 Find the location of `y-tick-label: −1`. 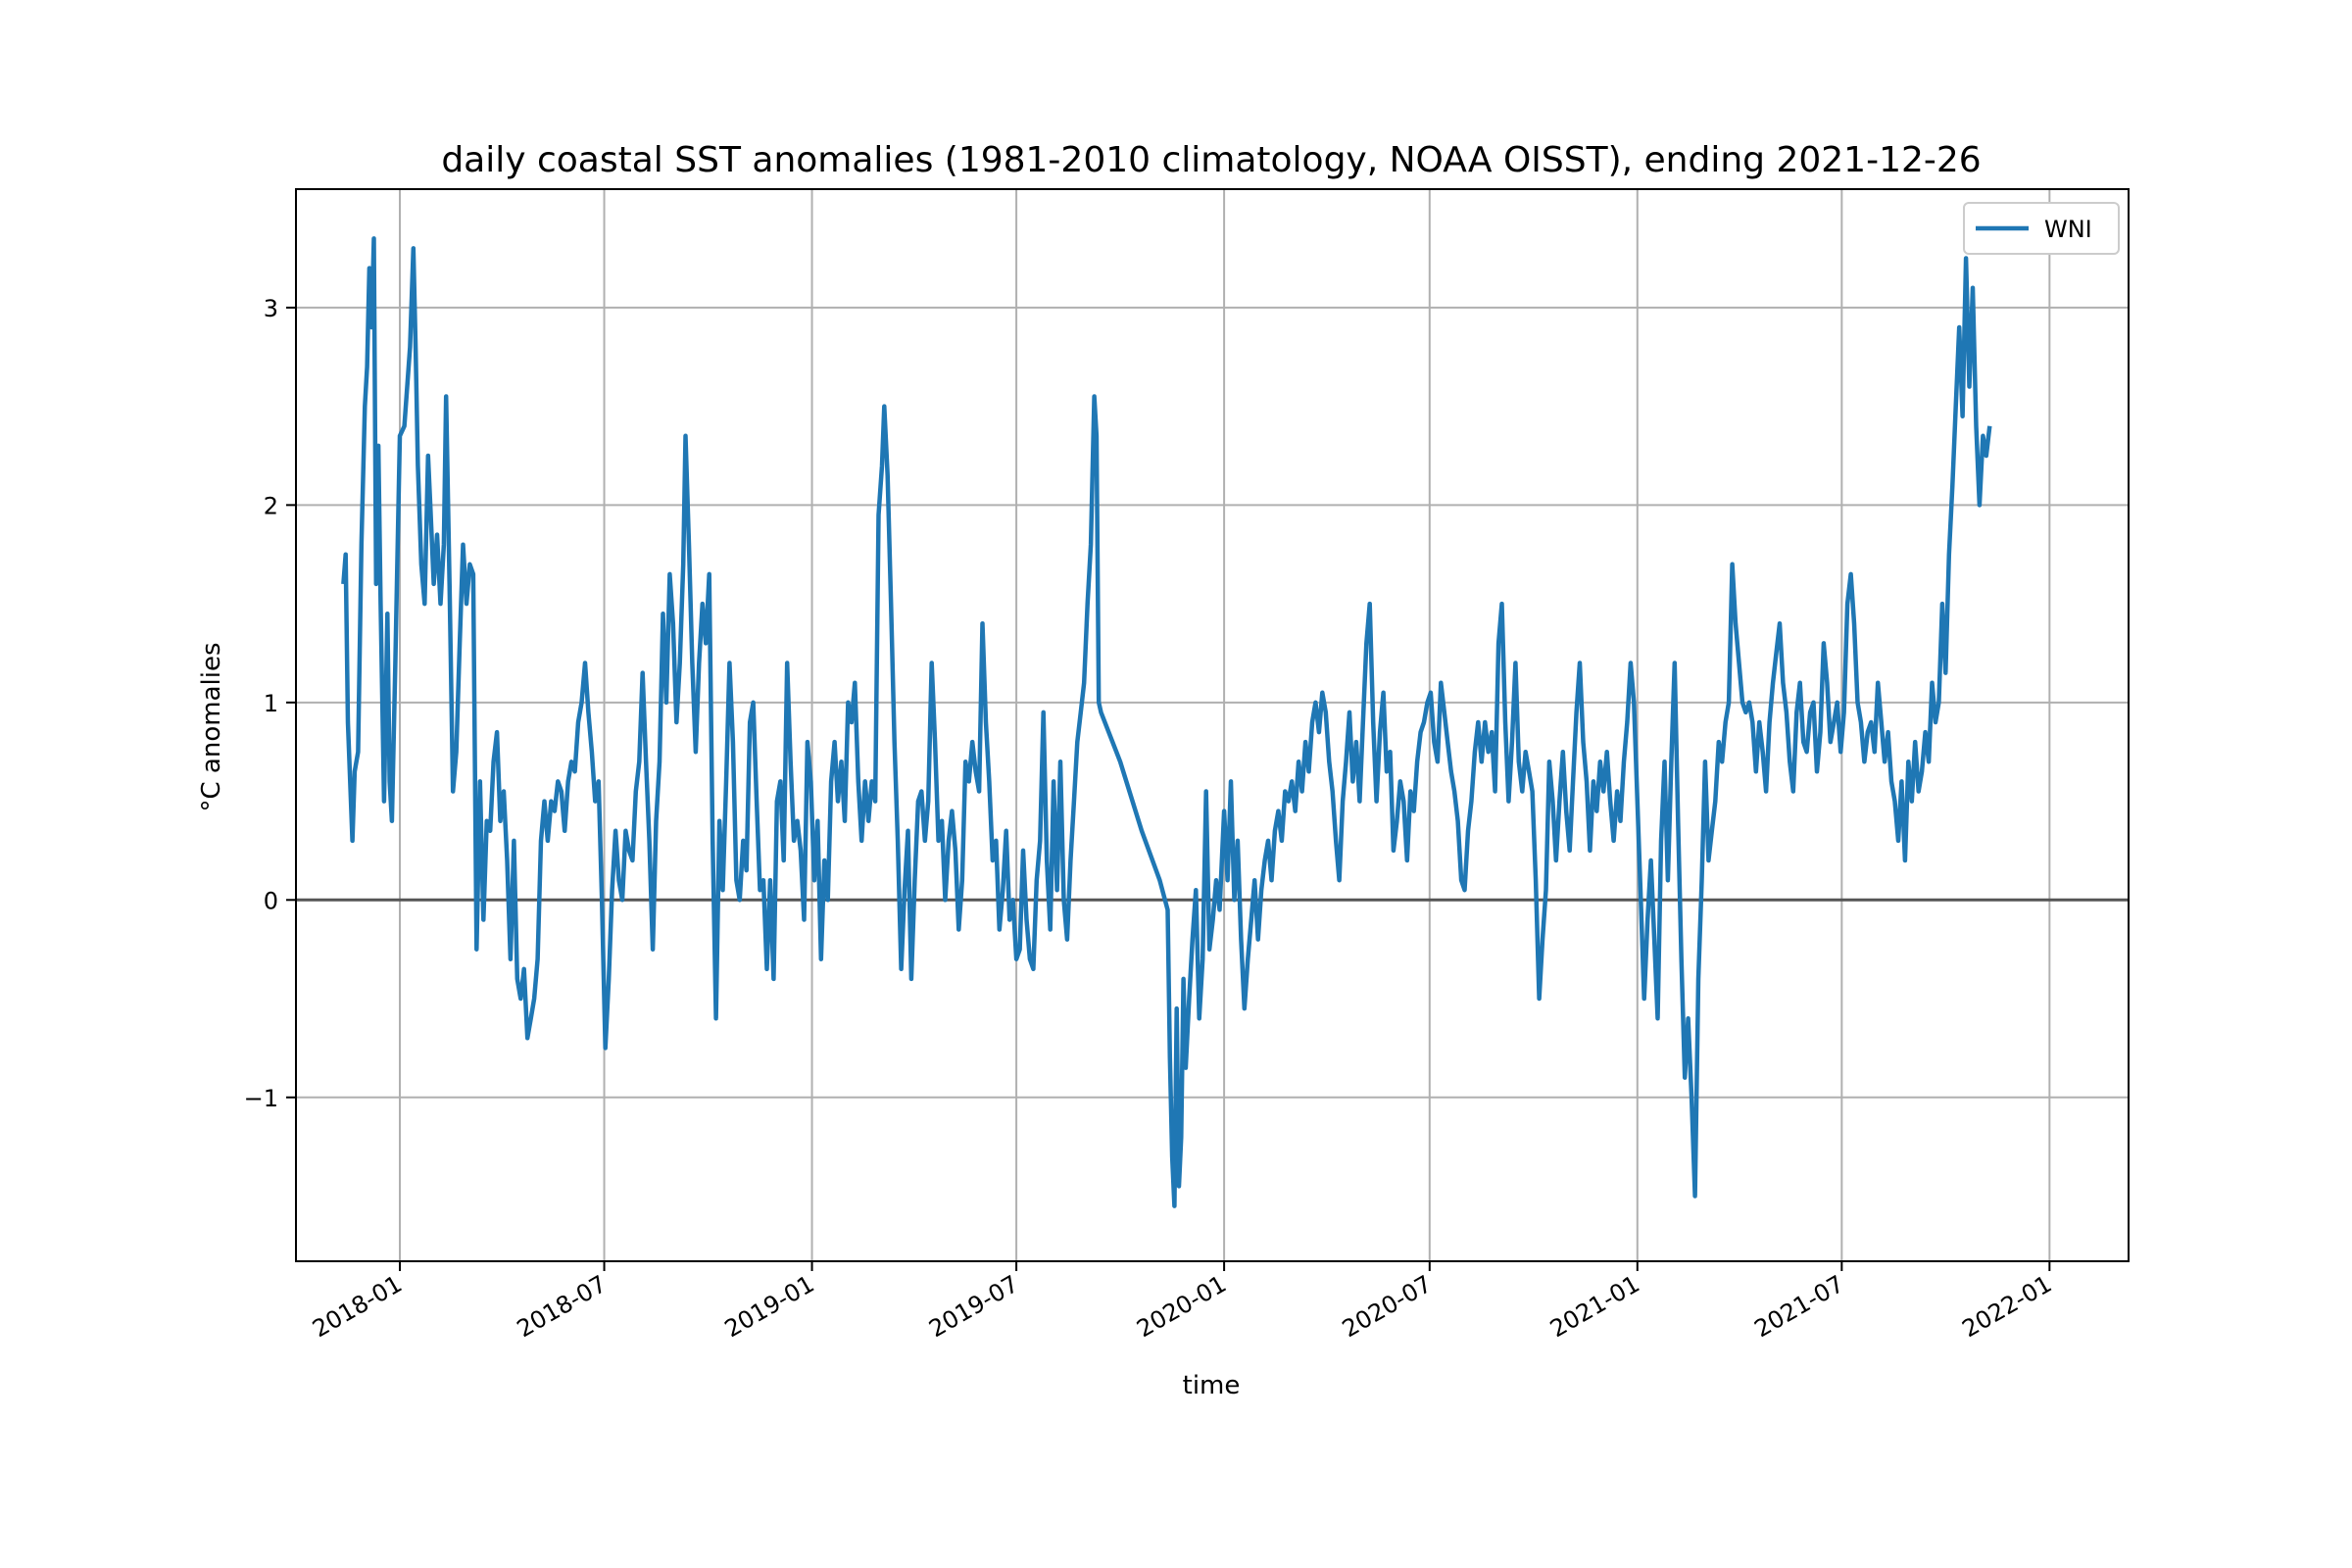

y-tick-label: −1 is located at coordinates (261, 1098).